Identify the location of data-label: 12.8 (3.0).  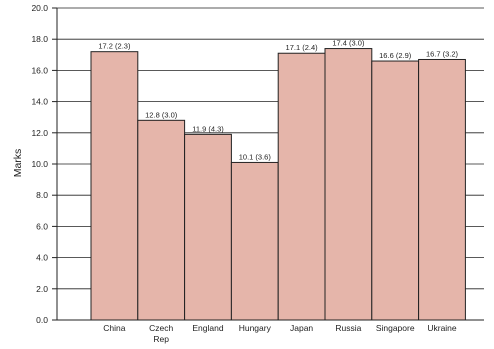
(161, 114).